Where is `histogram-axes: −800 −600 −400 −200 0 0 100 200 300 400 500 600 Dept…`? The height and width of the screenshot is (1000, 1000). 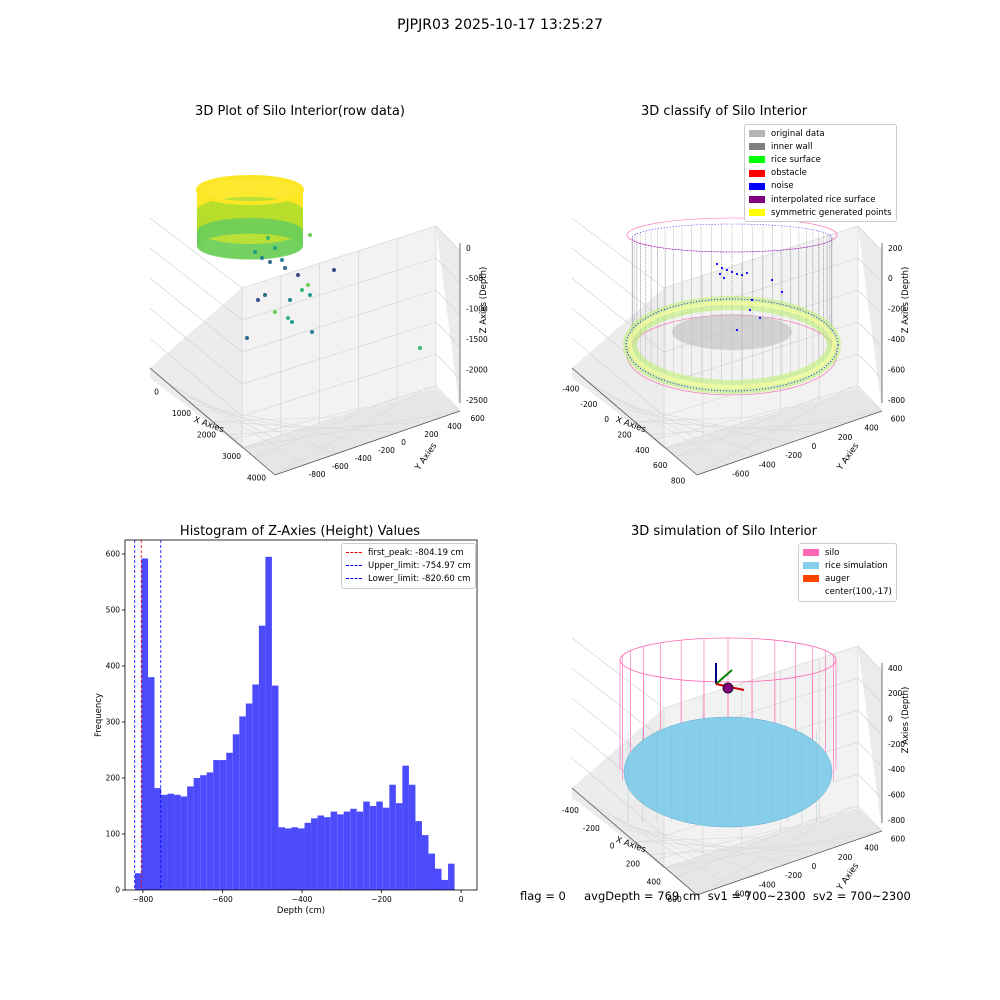
histogram-axes: −800 −600 −400 −200 0 0 100 200 300 400 500 600 Dept… is located at coordinates (286, 727).